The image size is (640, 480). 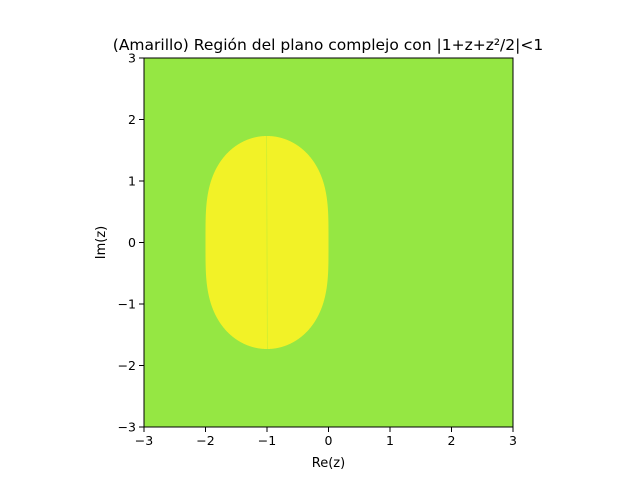 I want to click on y-tick-label: 3, so click(x=132, y=58).